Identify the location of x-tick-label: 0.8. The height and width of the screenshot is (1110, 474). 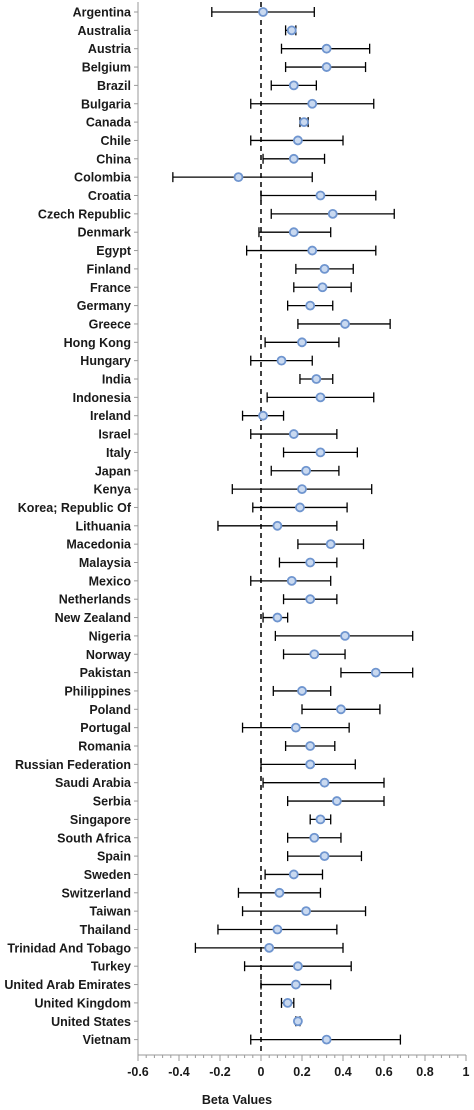
(424, 1072).